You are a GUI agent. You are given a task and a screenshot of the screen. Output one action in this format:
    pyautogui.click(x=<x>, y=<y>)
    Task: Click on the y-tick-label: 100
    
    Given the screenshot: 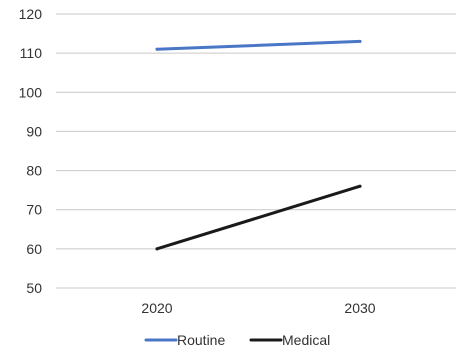 What is the action you would take?
    pyautogui.click(x=31, y=92)
    